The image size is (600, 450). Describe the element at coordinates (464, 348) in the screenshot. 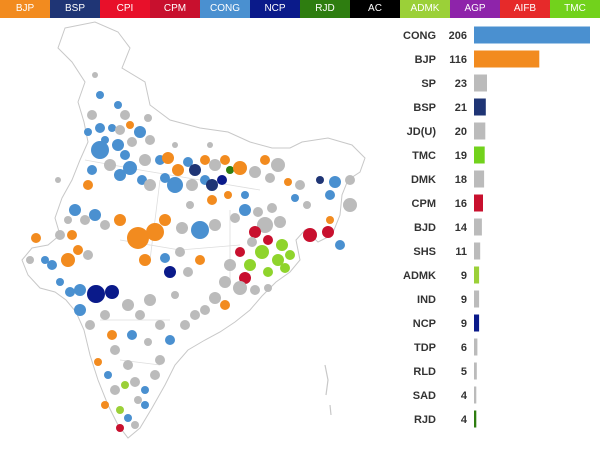

I see `bar-value: 6` at that location.